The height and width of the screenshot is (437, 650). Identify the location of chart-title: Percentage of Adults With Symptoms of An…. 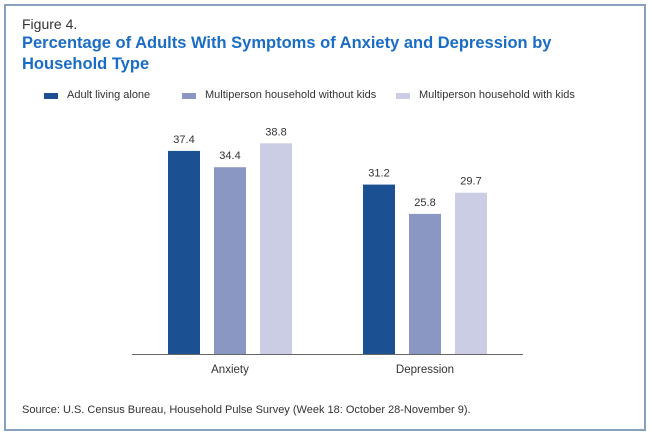
(287, 53).